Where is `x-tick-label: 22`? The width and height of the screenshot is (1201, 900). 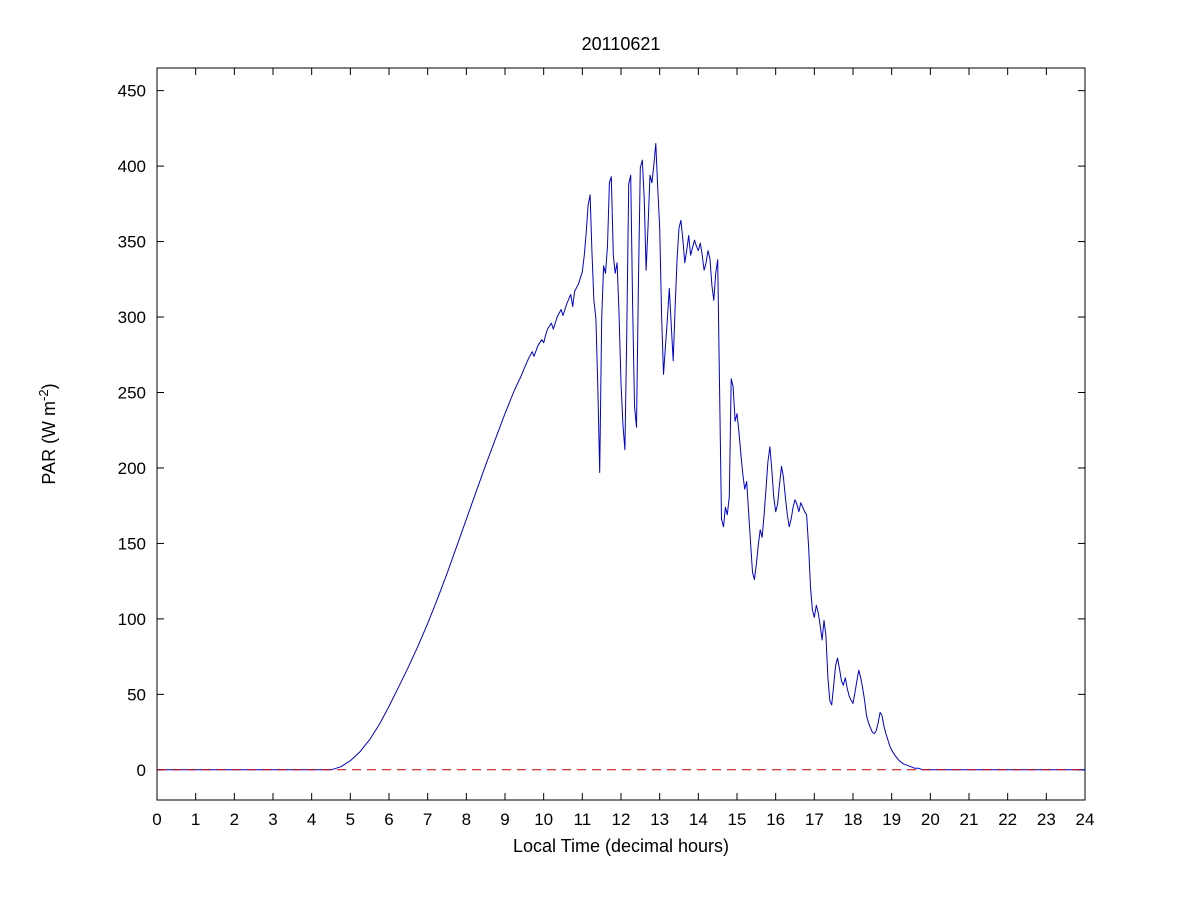
x-tick-label: 22 is located at coordinates (1007, 819).